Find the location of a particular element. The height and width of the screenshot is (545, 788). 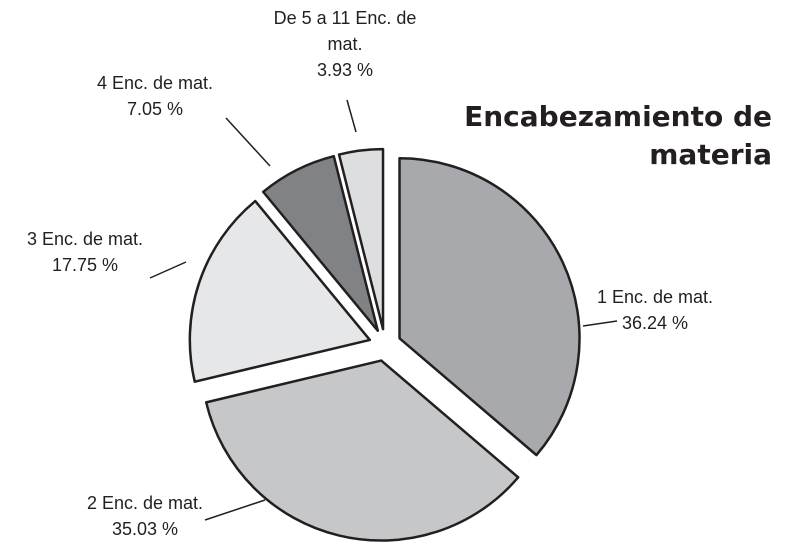

slice-category: De 5 a 11 Enc. de mat. is located at coordinates (345, 31).